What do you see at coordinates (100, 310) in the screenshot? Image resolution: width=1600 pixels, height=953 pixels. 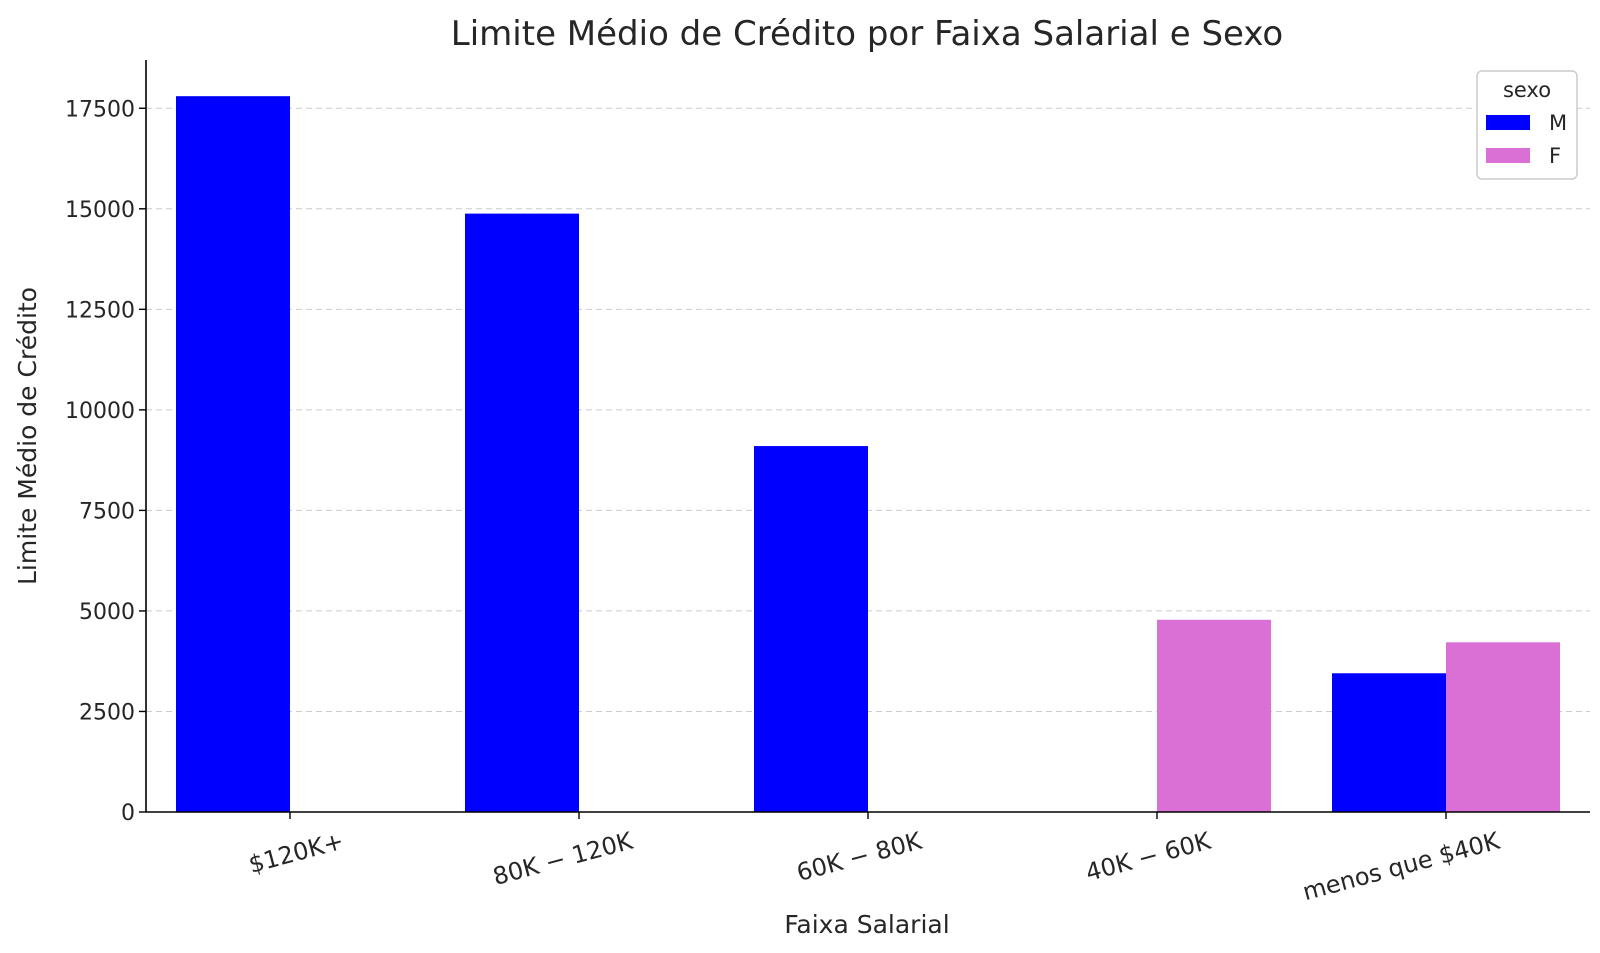 I see `y-tick-label-5: 12500` at bounding box center [100, 310].